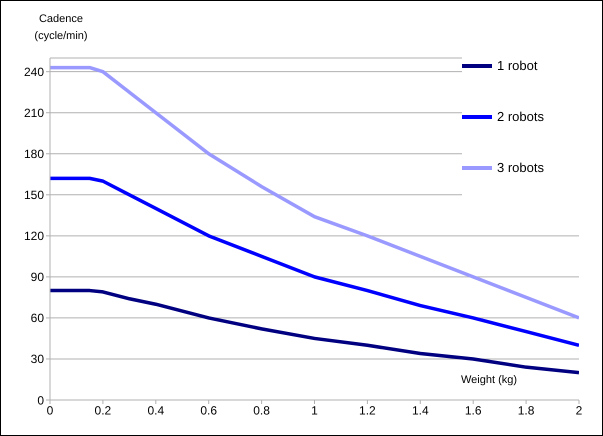 The image size is (603, 436). I want to click on x-tick-label: 1.6, so click(473, 411).